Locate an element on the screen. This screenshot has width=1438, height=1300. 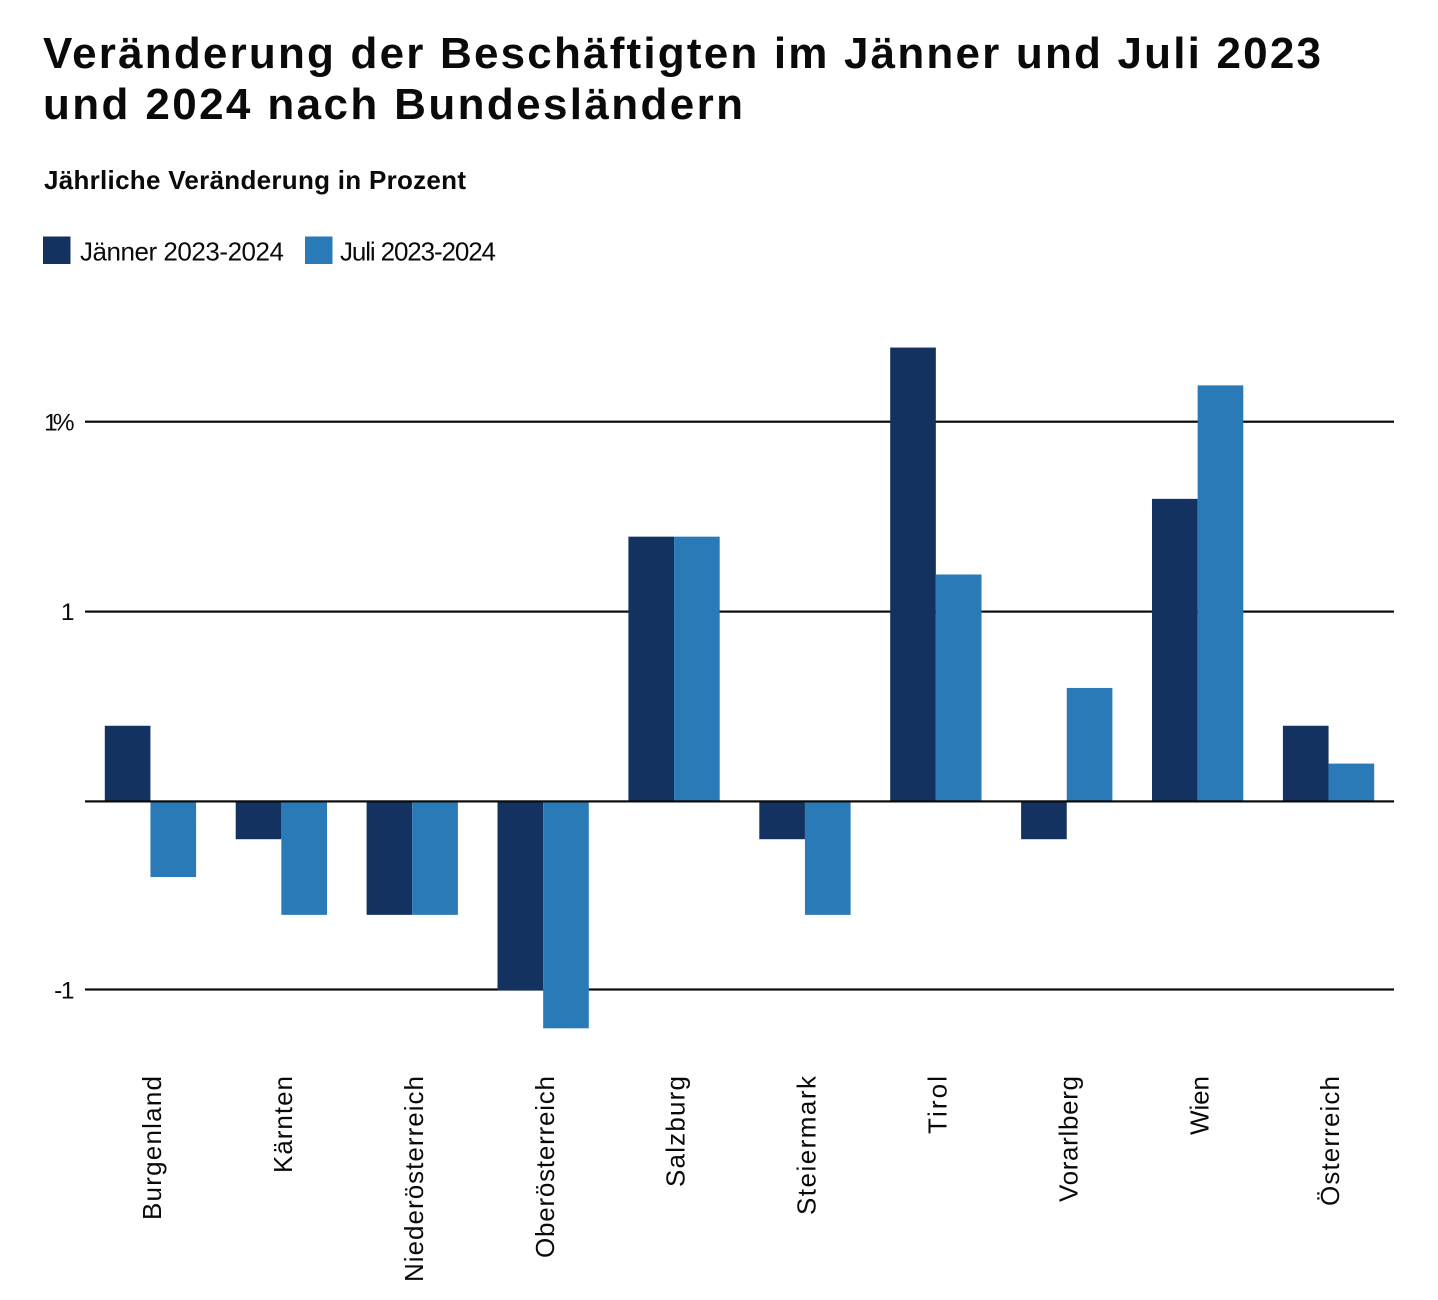
svg-text:Jährliche Veränderung in Proze: Jährliche Veränderung in Prozent is located at coordinates (255, 180).